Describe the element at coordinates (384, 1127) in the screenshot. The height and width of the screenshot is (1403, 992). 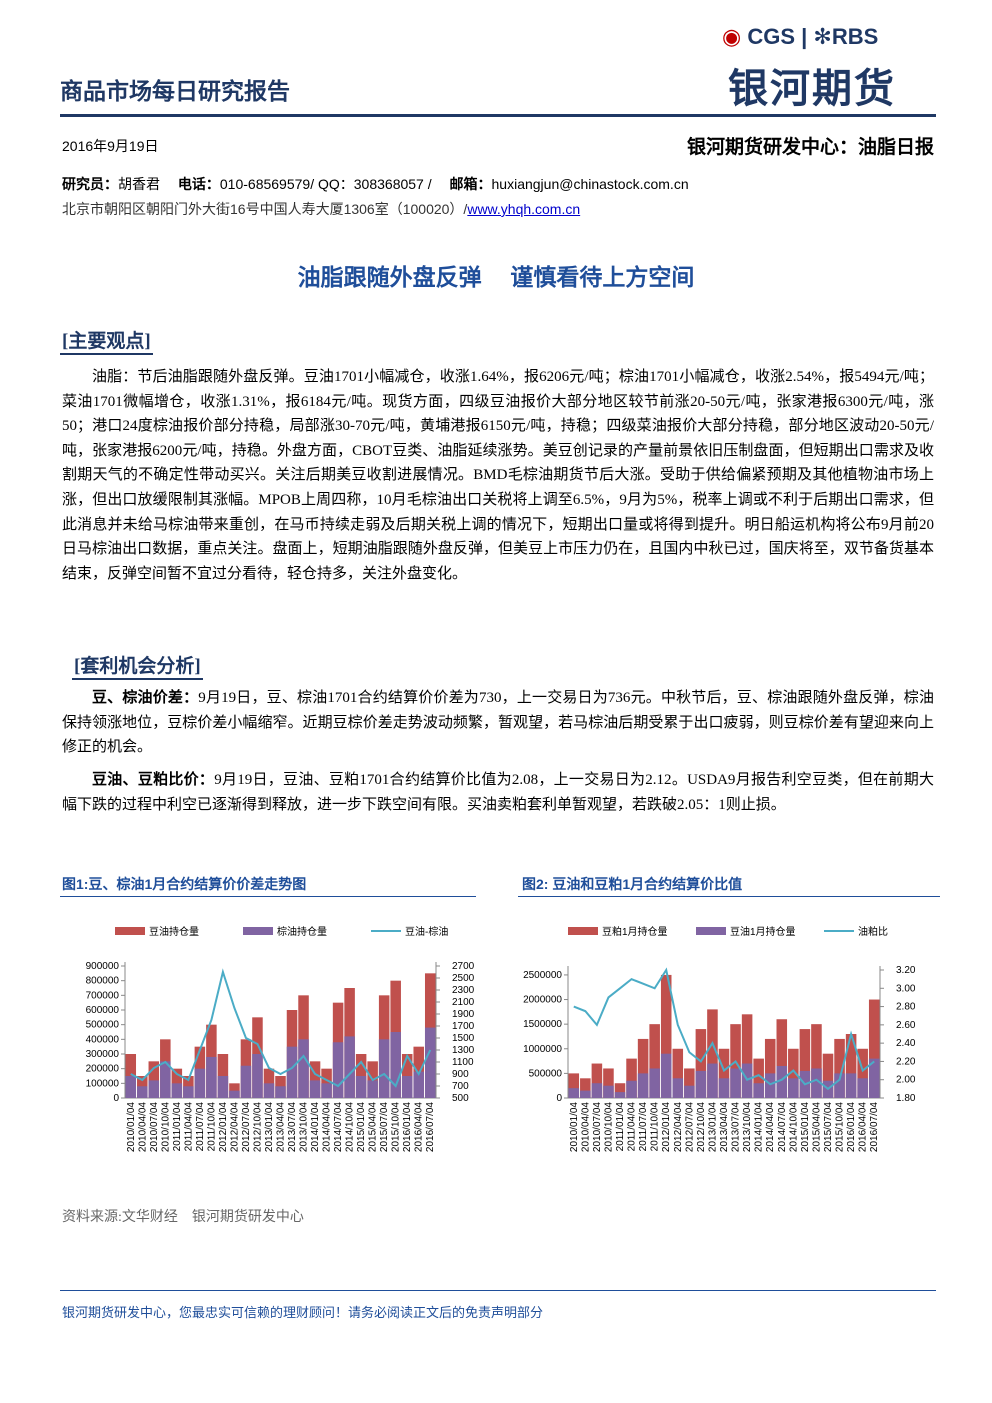
I see `x-tick-label: 2015/07/04` at that location.